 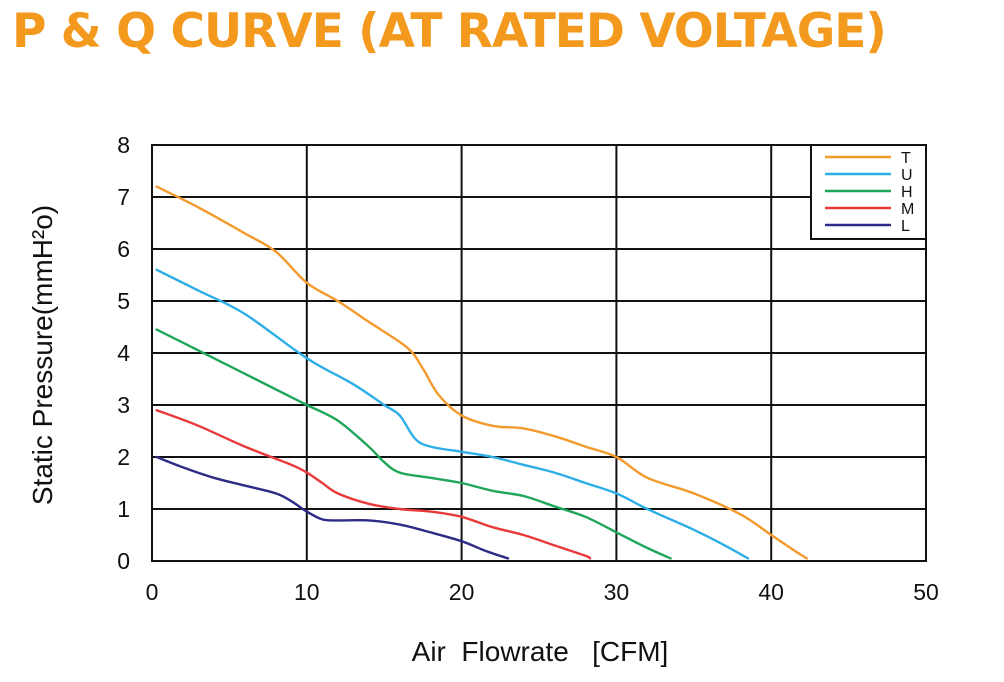 What do you see at coordinates (123, 561) in the screenshot?
I see `y-tick-label: 0` at bounding box center [123, 561].